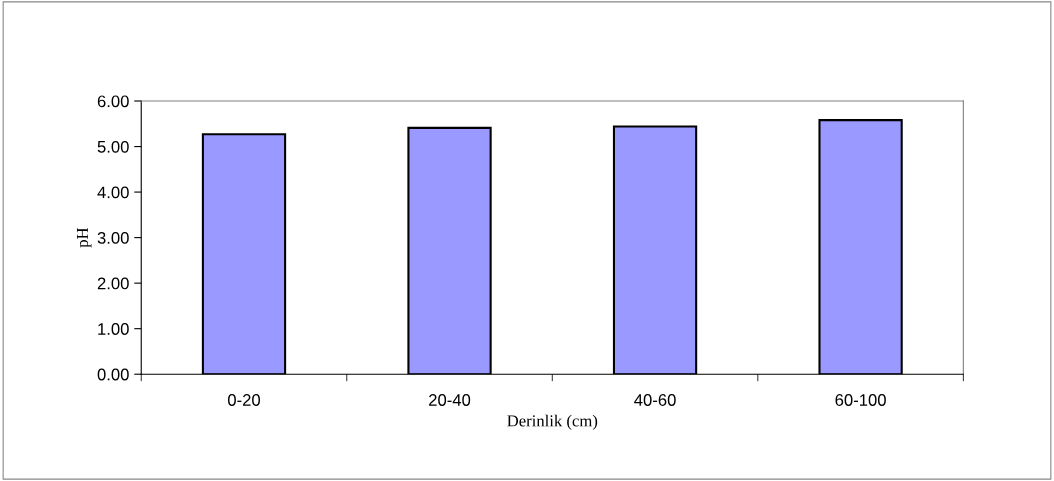  Describe the element at coordinates (113, 146) in the screenshot. I see `y-tick-label: 5.00` at that location.